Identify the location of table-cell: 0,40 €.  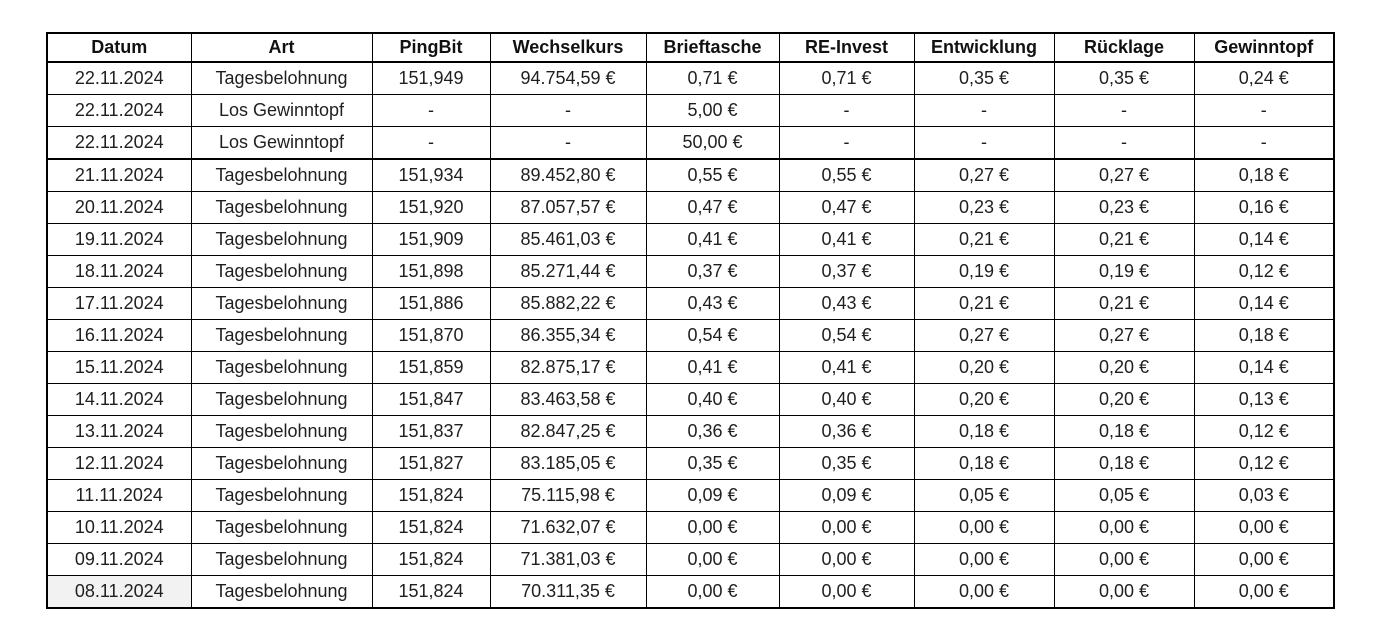
(846, 399).